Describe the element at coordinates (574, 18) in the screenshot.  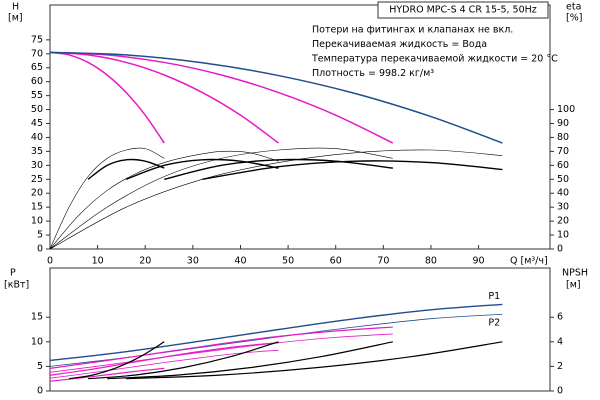
I see `y2-axis-unit: [%]` at that location.